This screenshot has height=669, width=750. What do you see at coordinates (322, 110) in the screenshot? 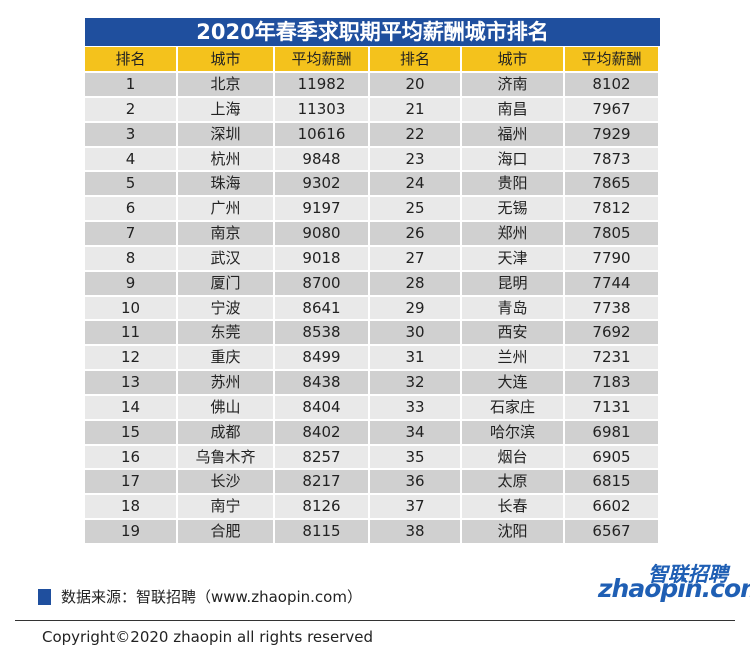
I see `table-cell: 11303` at bounding box center [322, 110].